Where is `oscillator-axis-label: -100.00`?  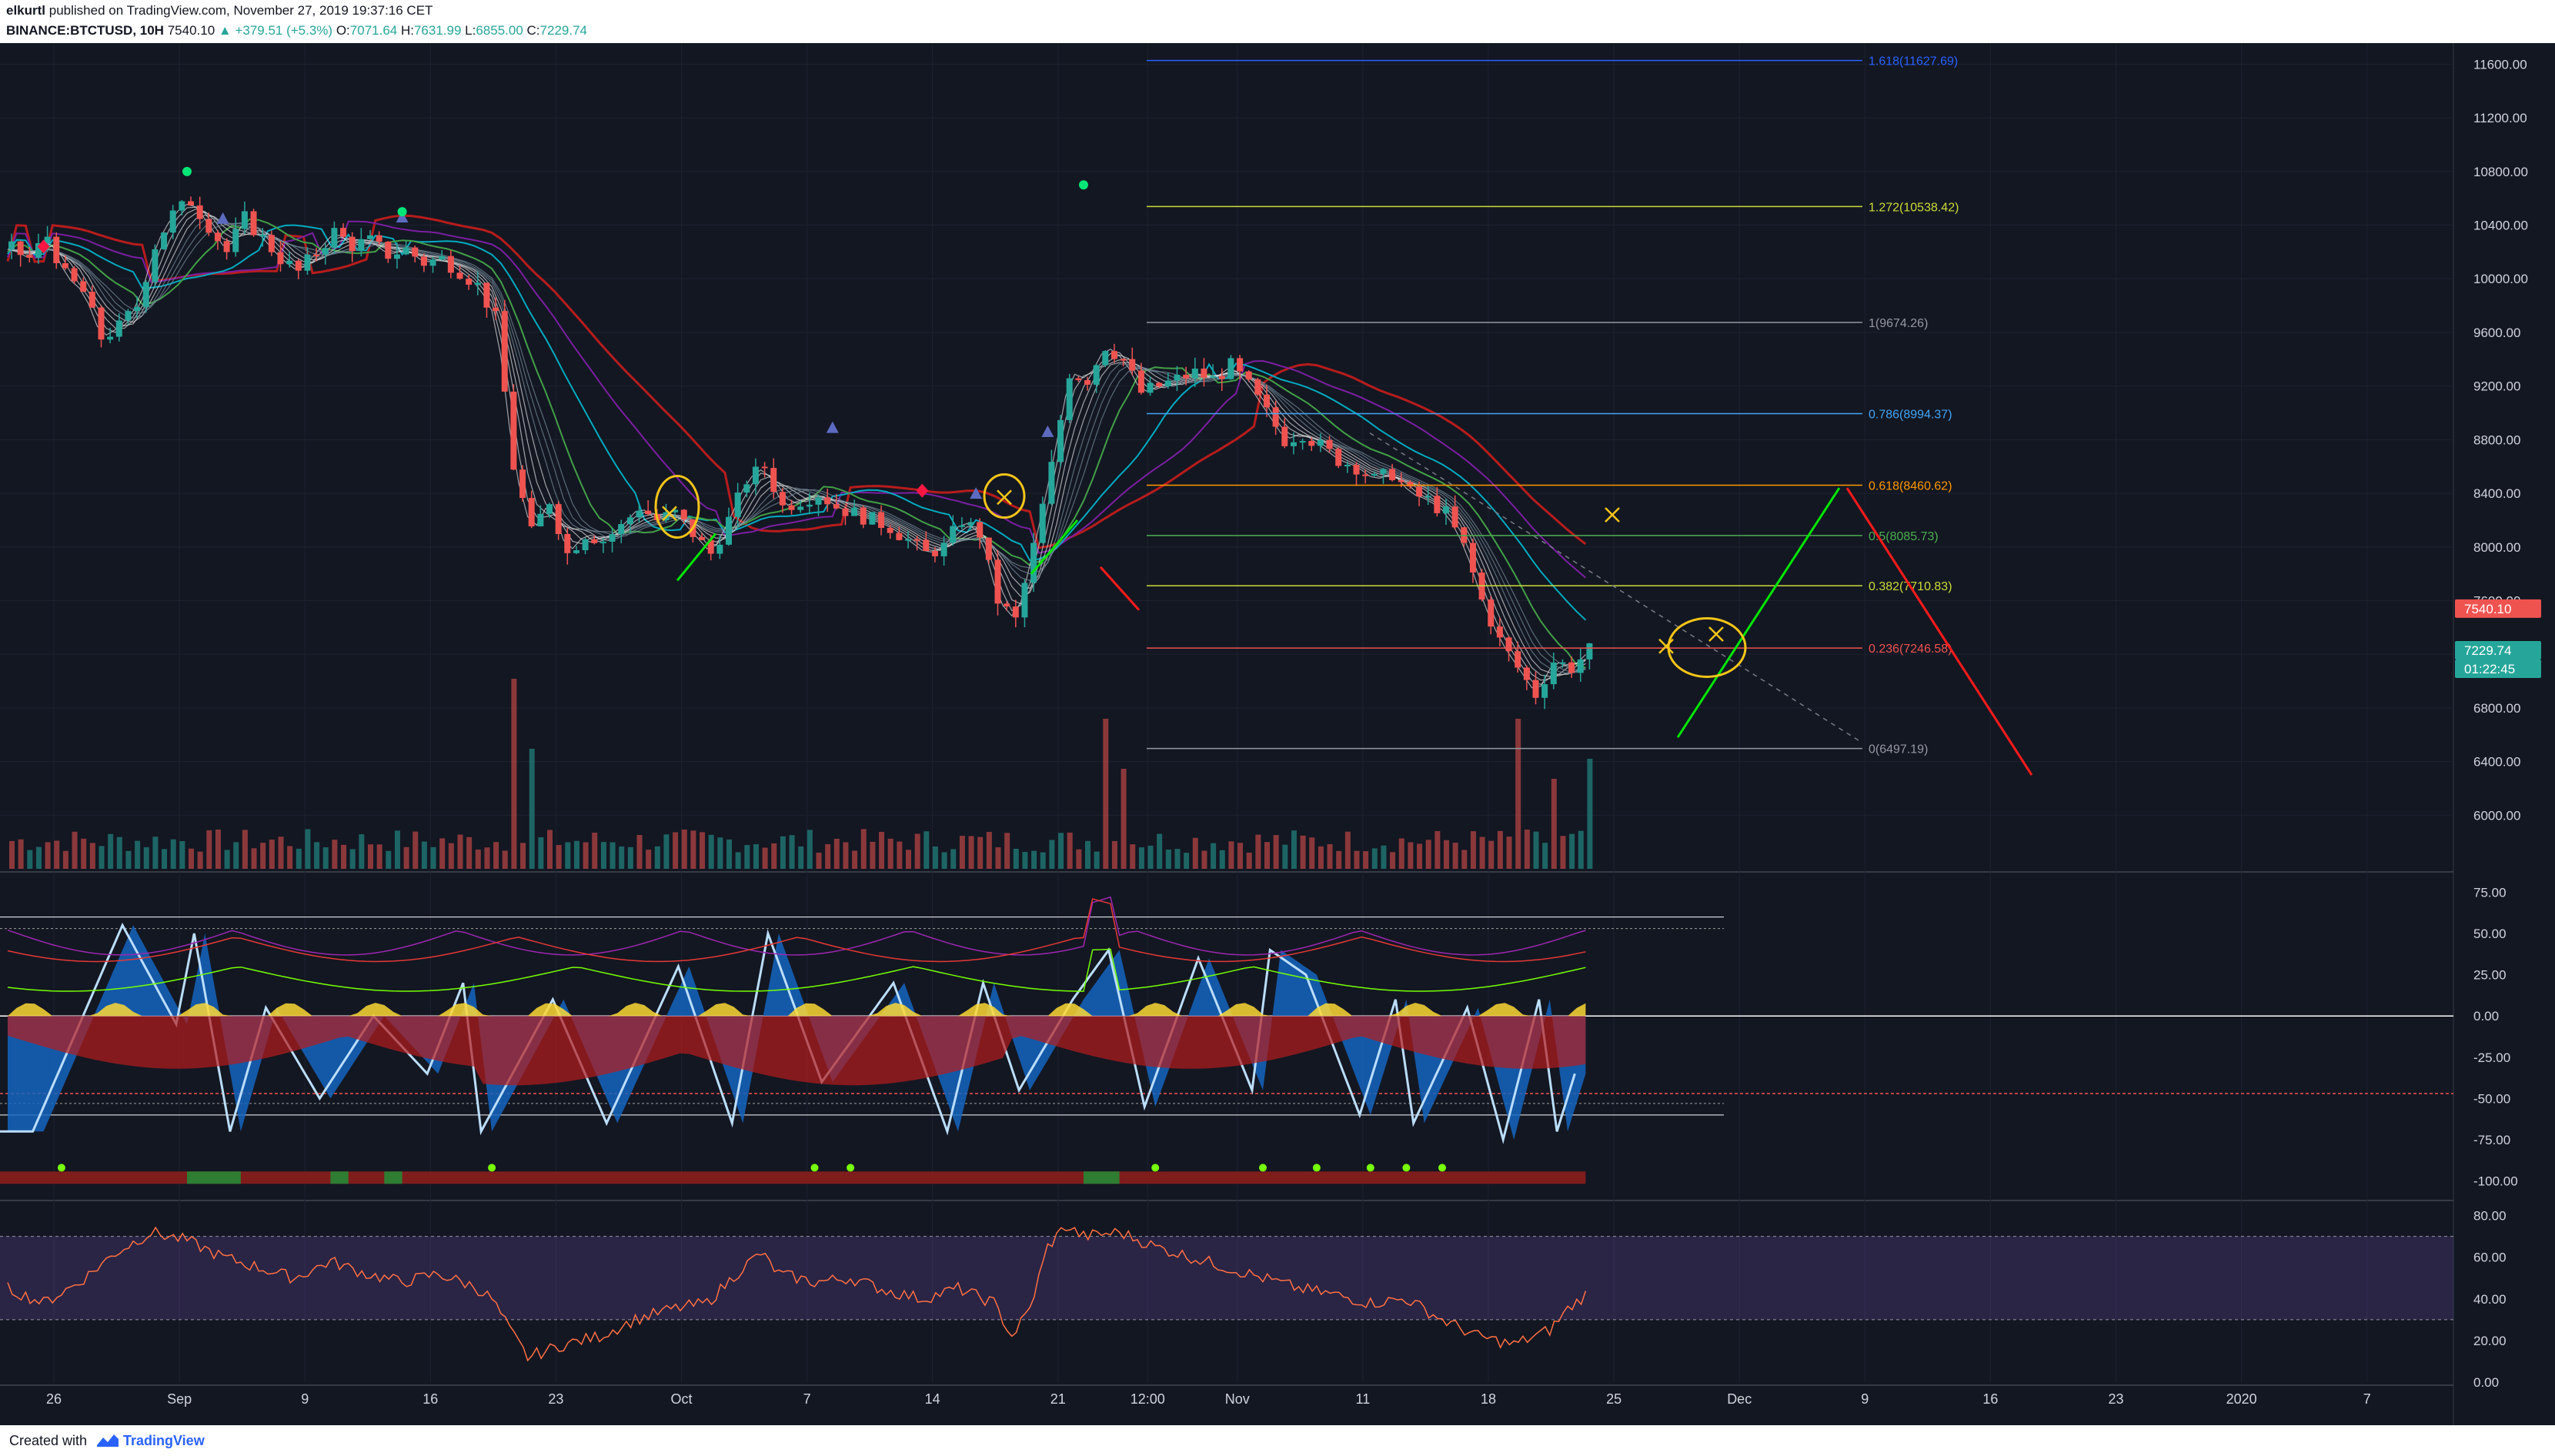
oscillator-axis-label: -100.00 is located at coordinates (2495, 1181).